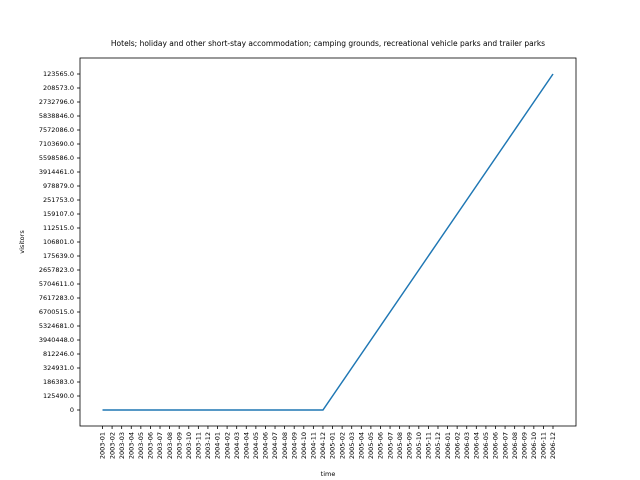 This screenshot has height=480, width=640. I want to click on x-tick-label: 2006-06, so click(496, 445).